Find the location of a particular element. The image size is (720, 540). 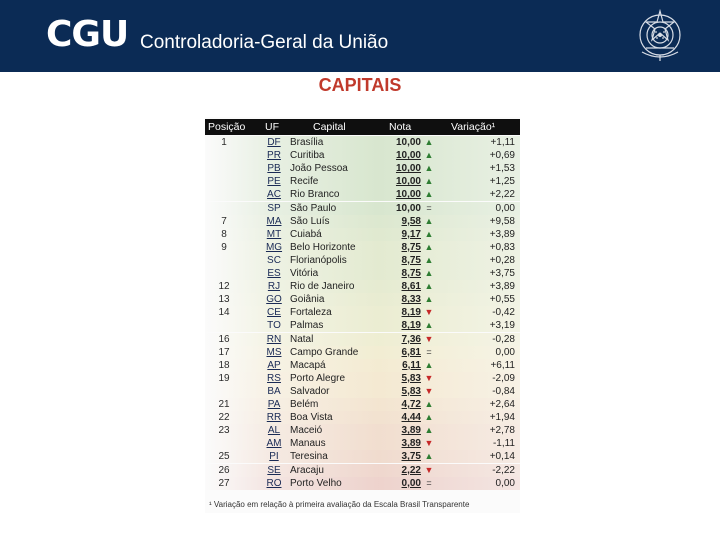

uf-cell: DF is located at coordinates (274, 142).